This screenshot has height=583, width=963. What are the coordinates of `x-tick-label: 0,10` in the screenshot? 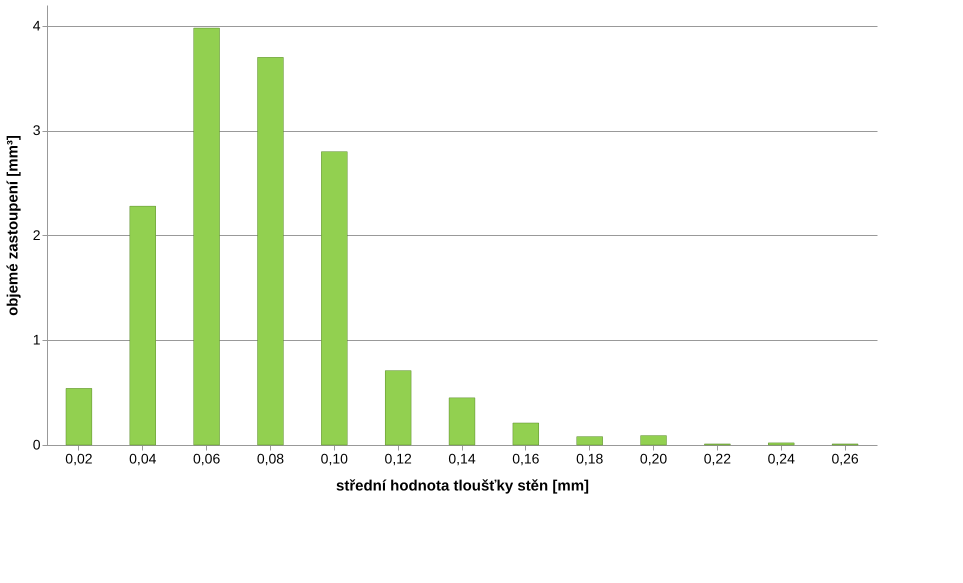 It's located at (334, 458).